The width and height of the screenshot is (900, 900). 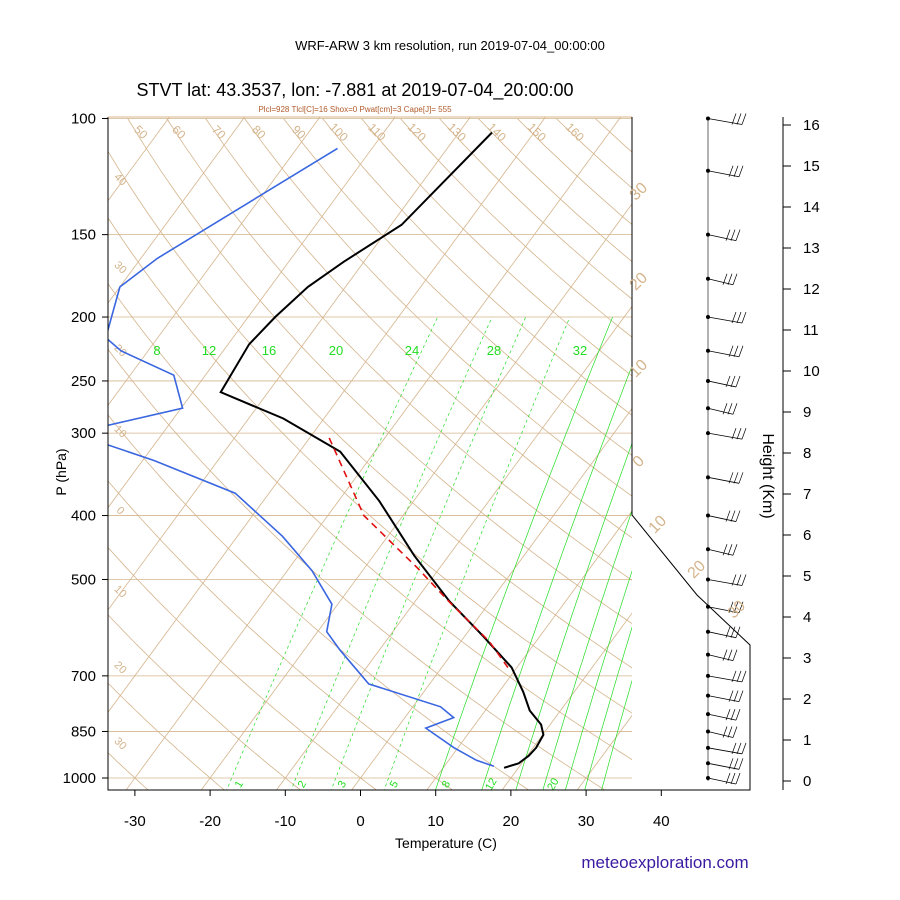 What do you see at coordinates (811, 371) in the screenshot?
I see `height-tick-label-10: 10` at bounding box center [811, 371].